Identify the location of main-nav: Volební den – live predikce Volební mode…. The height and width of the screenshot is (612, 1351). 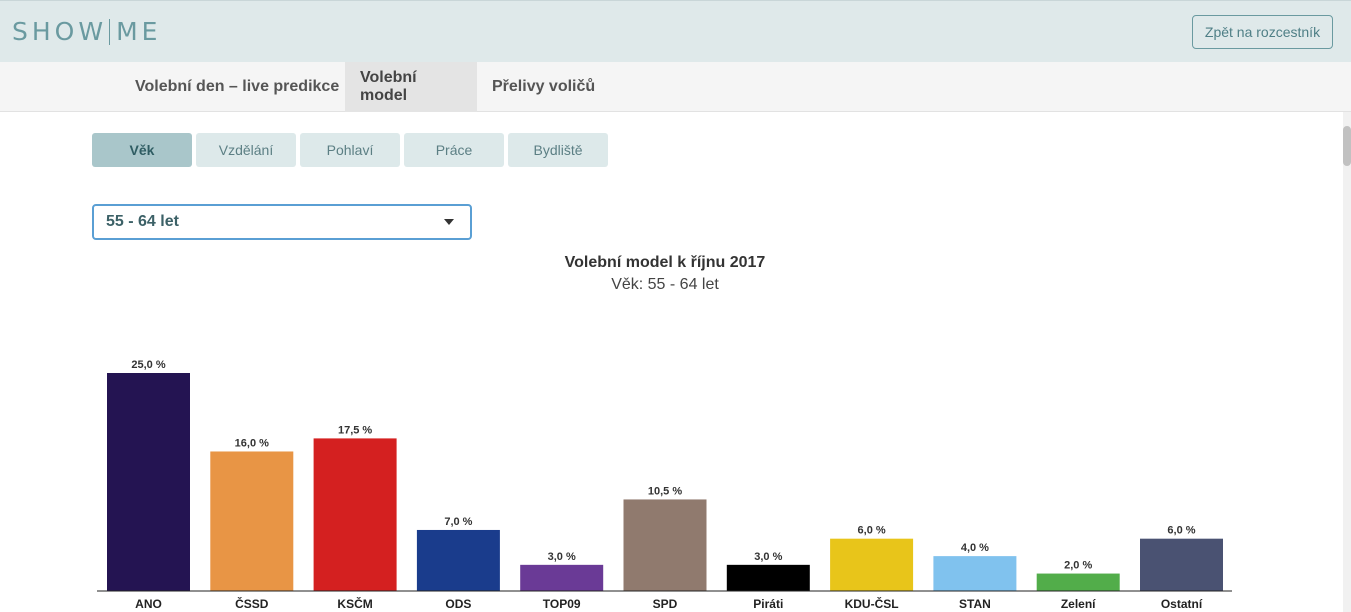
(675, 87).